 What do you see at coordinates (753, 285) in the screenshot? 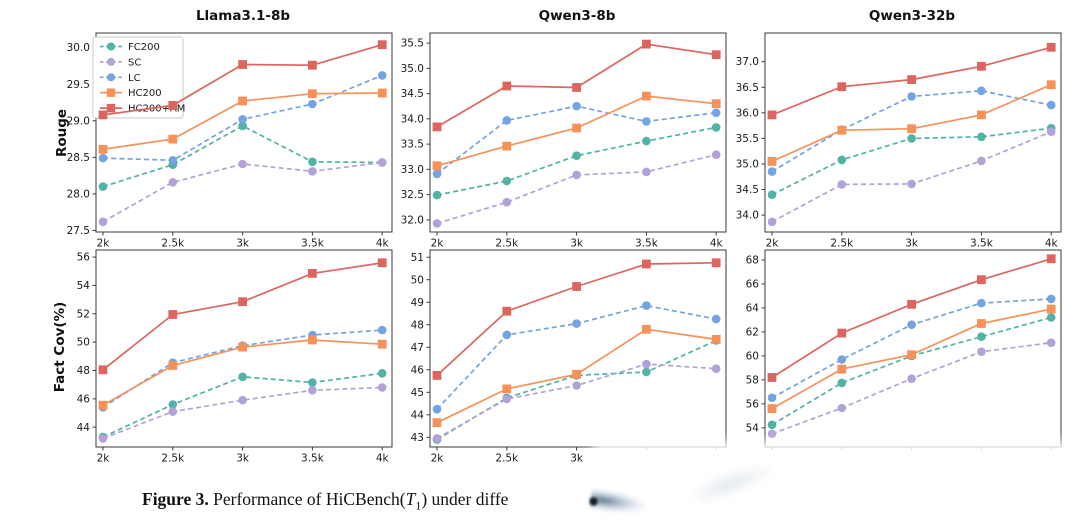
I see `svg-text: 66` at bounding box center [753, 285].